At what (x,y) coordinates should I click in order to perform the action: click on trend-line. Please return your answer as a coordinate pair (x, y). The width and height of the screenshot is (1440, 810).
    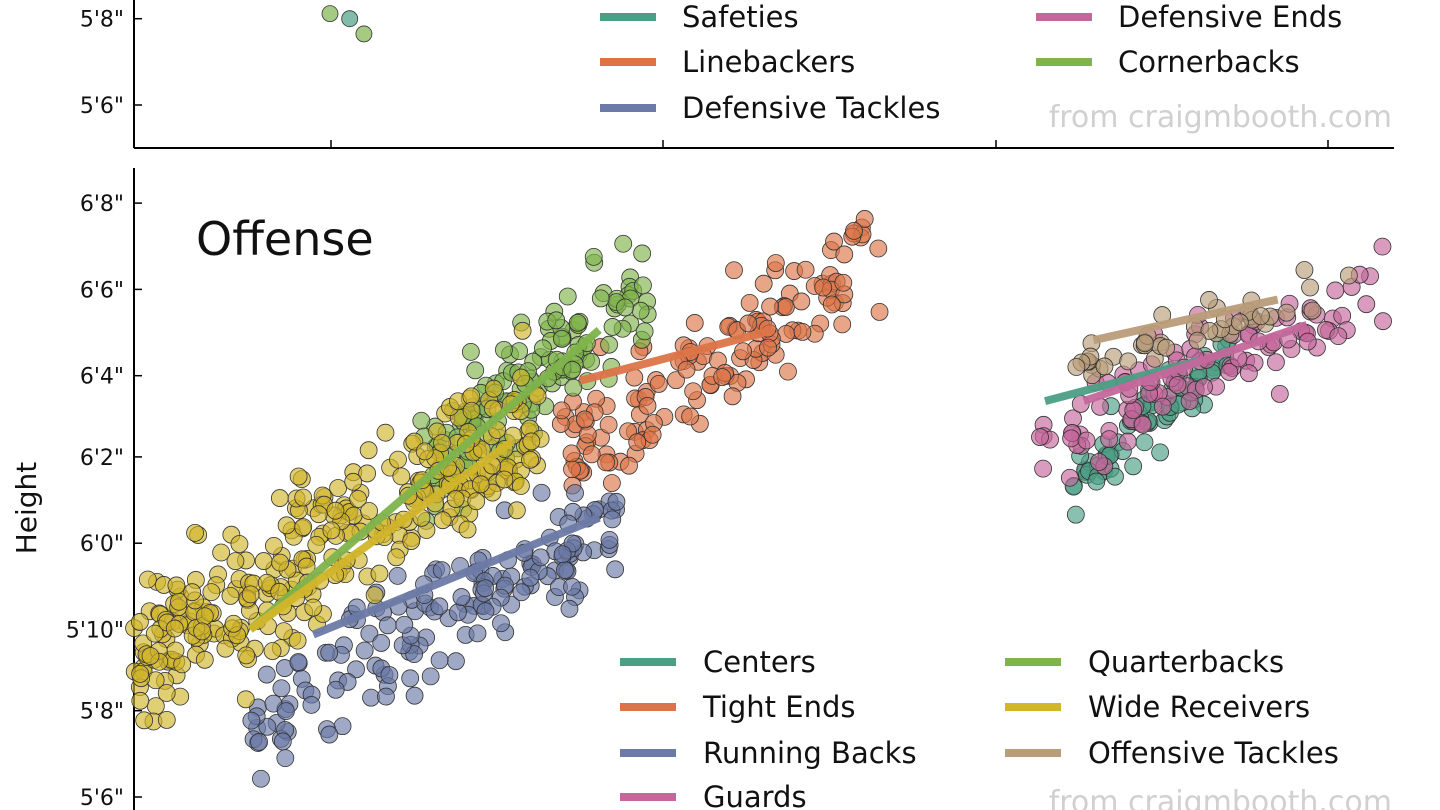
    Looking at the image, I should click on (381, 535).